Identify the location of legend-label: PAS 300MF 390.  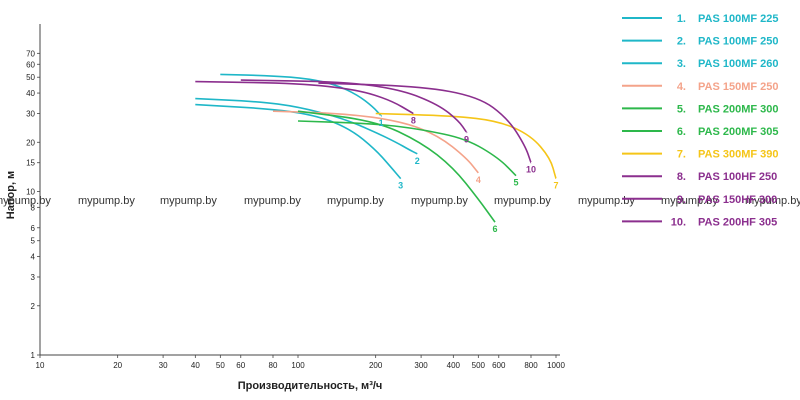
(738, 155).